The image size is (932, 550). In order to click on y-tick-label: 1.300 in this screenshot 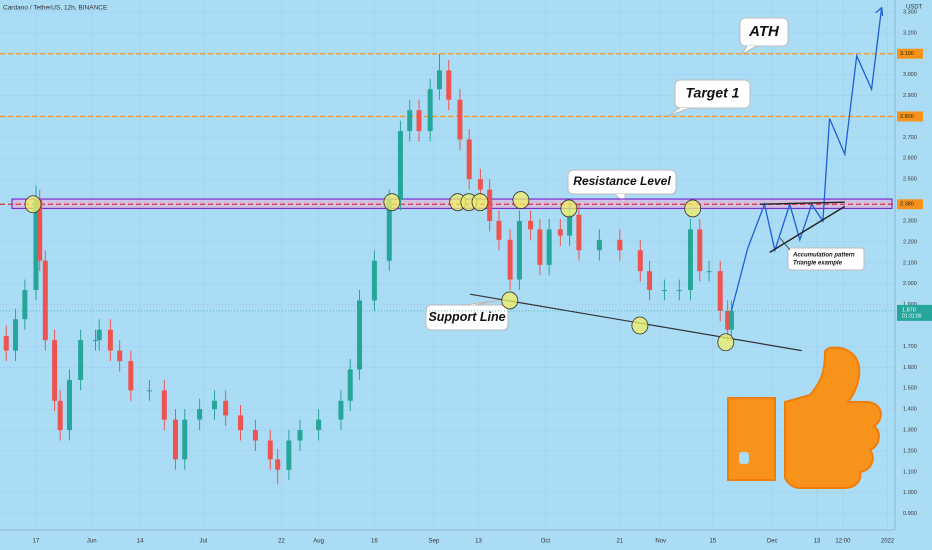, I will do `click(910, 431)`.